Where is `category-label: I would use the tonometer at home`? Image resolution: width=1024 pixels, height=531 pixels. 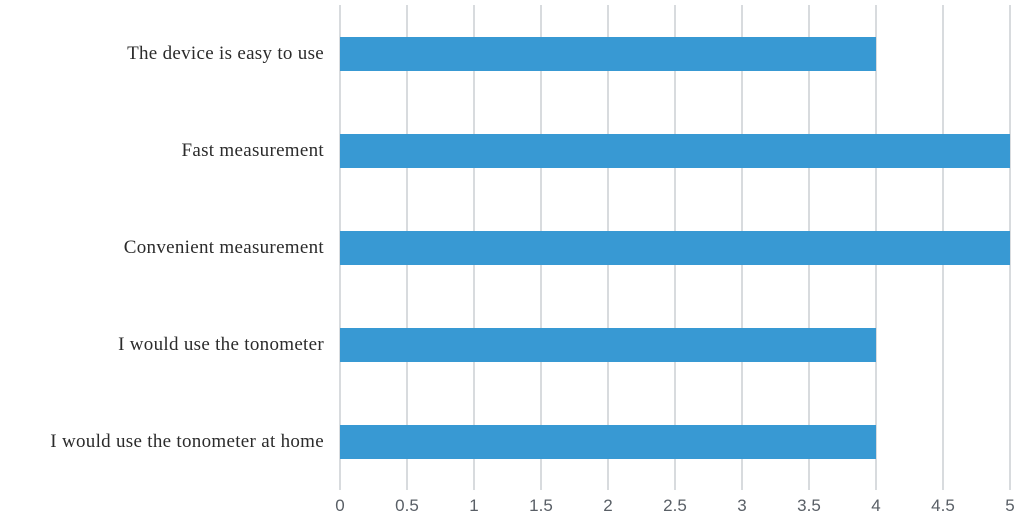 category-label: I would use the tonometer at home is located at coordinates (187, 441).